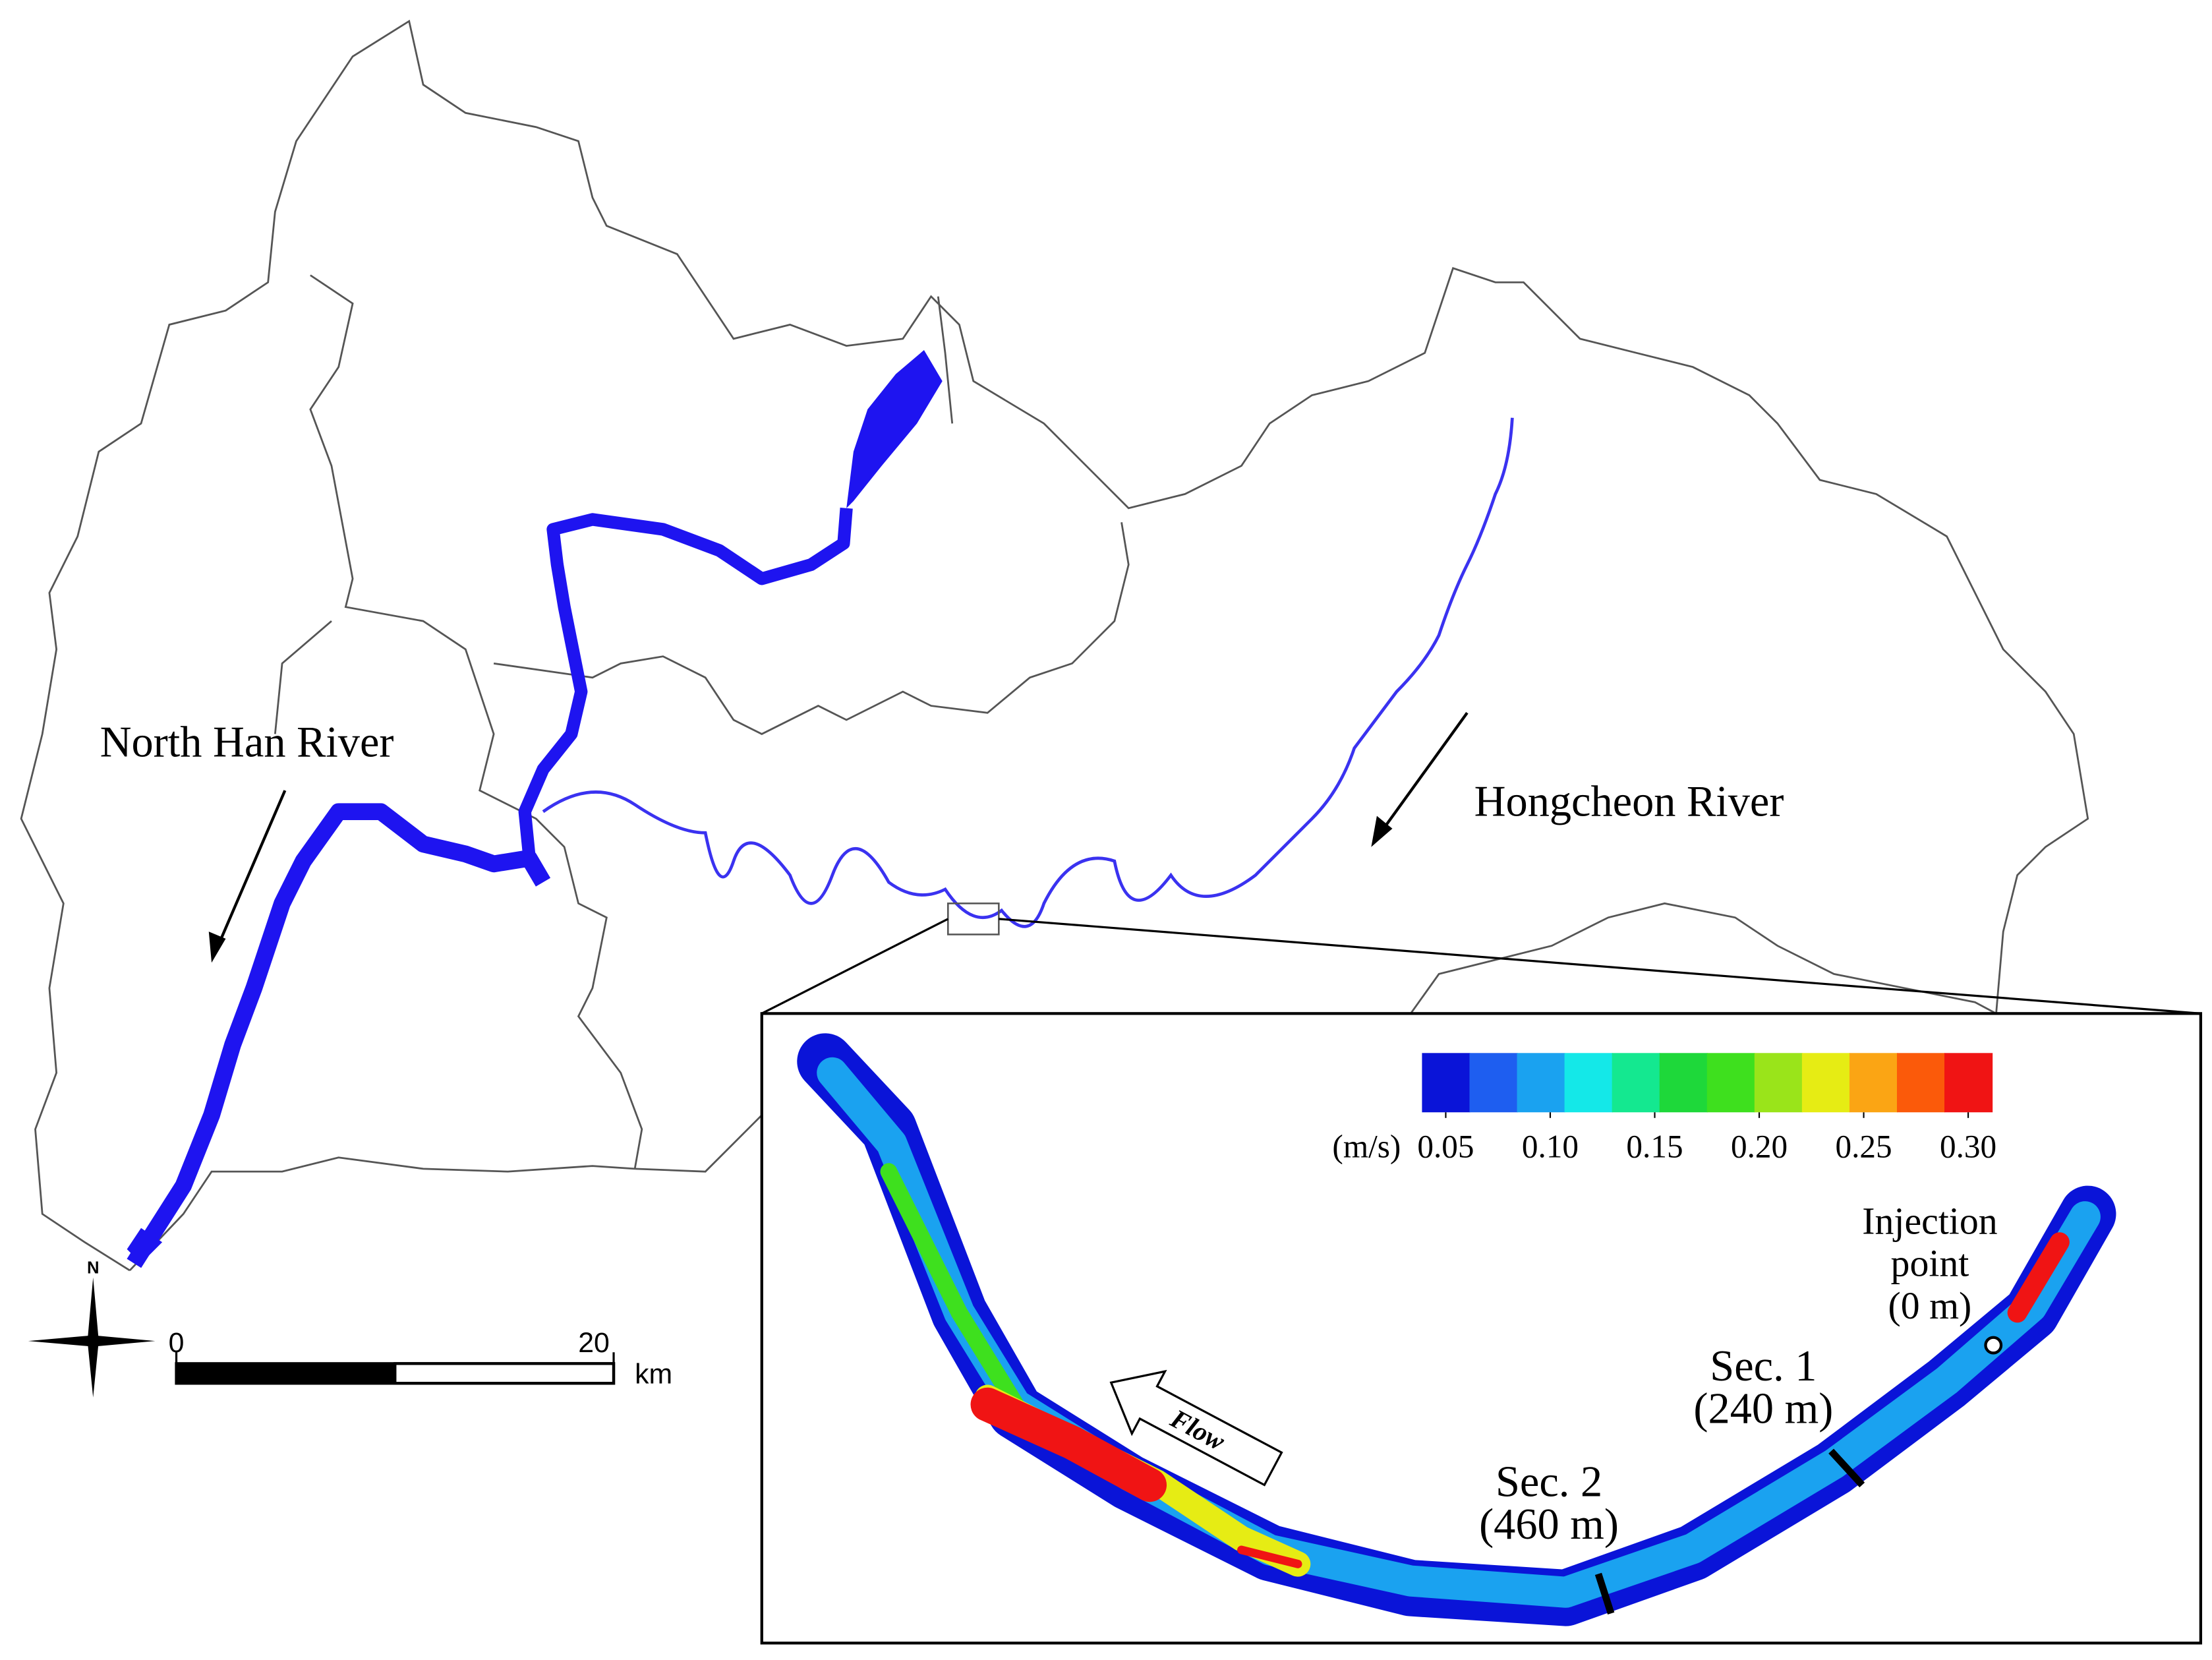 The image size is (2212, 1660). What do you see at coordinates (1930, 1264) in the screenshot?
I see `annotation: point` at bounding box center [1930, 1264].